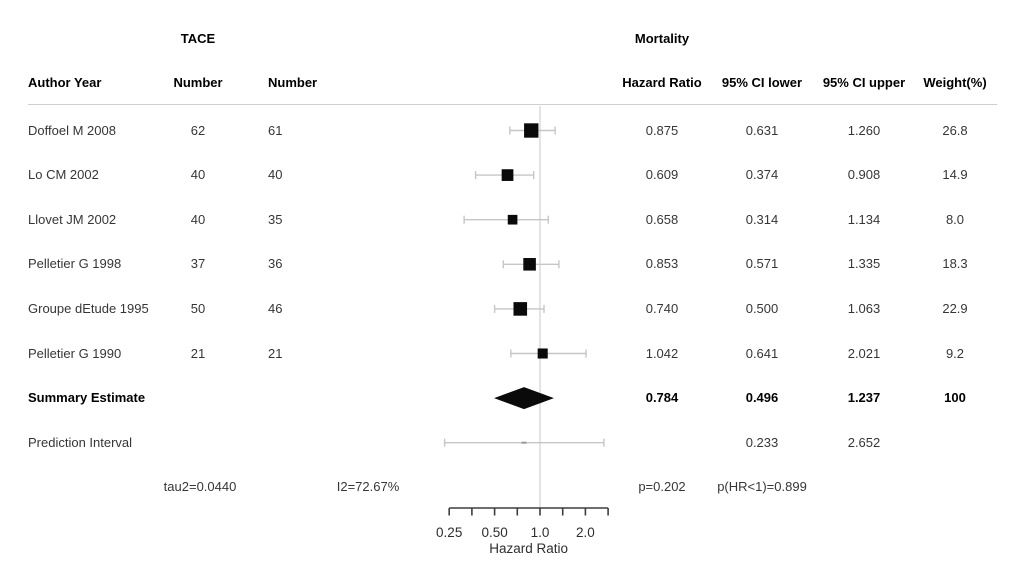  What do you see at coordinates (955, 264) in the screenshot?
I see `study-weight: 18.3` at bounding box center [955, 264].